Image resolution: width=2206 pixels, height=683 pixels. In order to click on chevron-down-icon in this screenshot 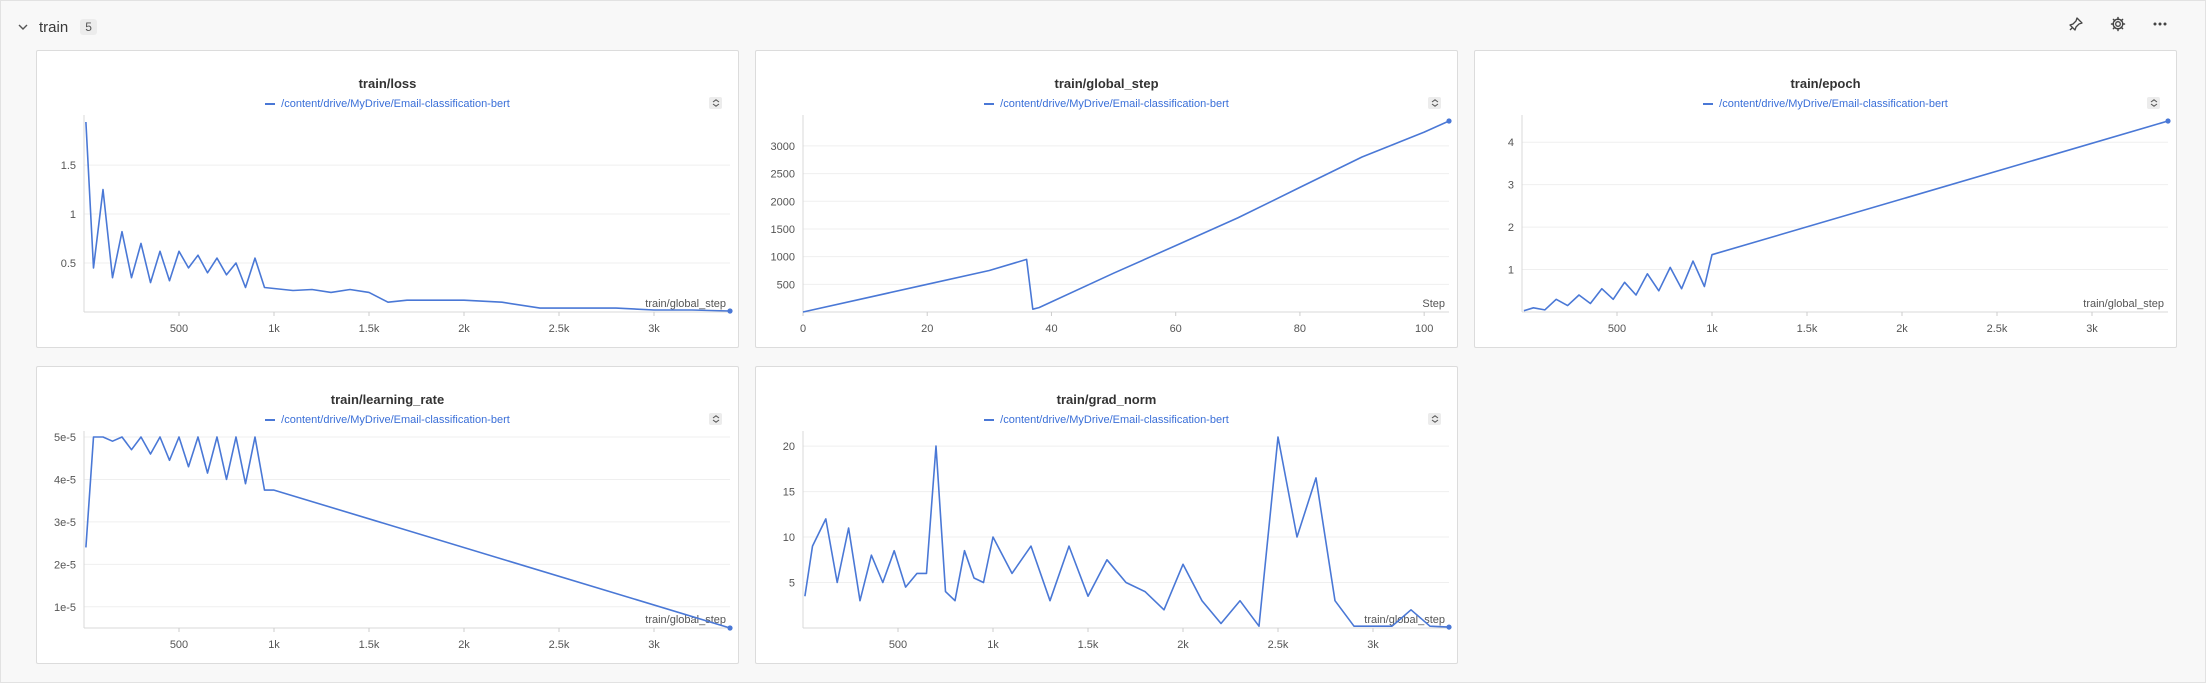, I will do `click(23, 27)`.